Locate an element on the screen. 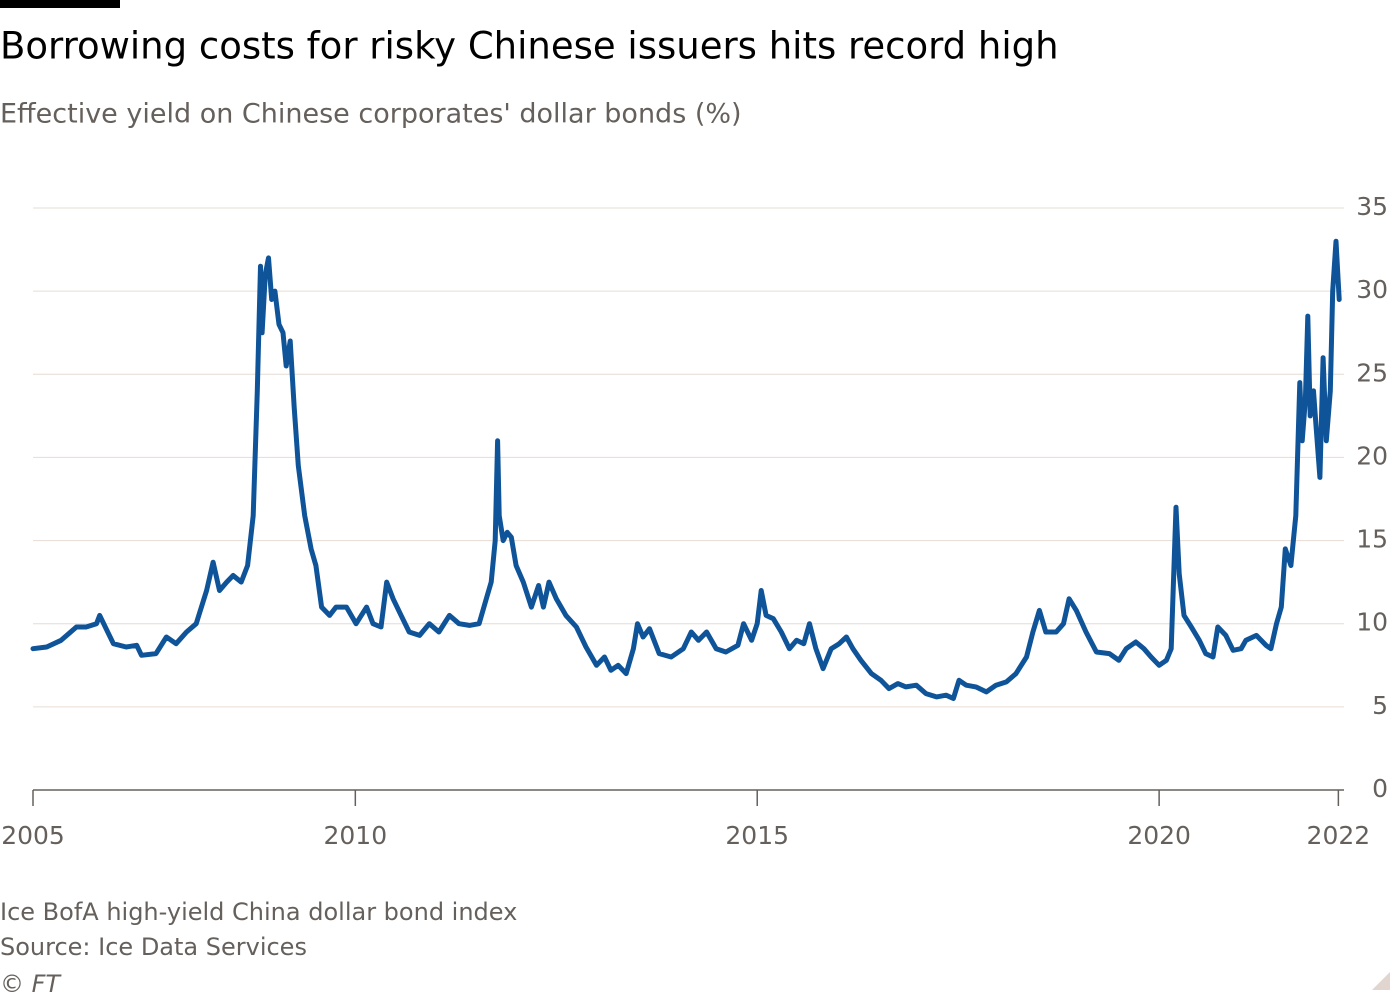  x-tick-label: 2010 is located at coordinates (356, 835).